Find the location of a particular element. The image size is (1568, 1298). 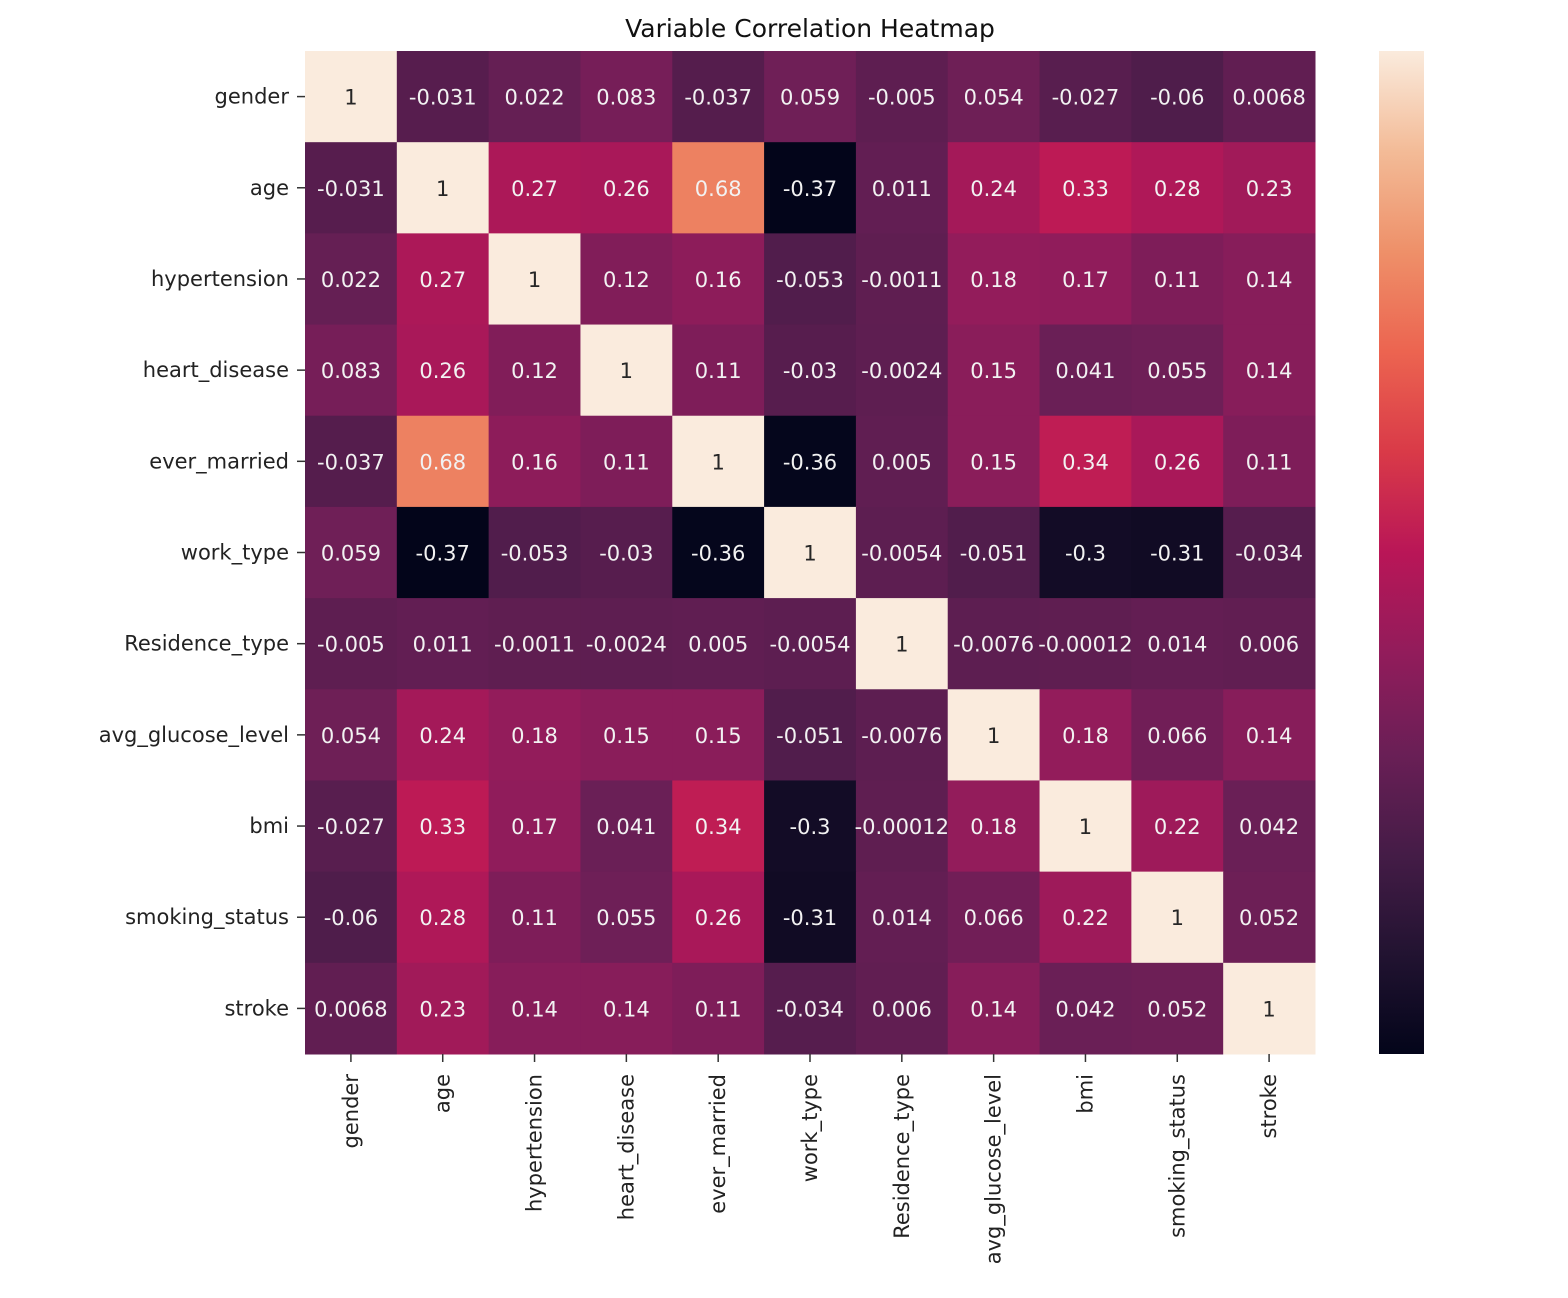

cell-value-label: 0.23 is located at coordinates (1269, 189).